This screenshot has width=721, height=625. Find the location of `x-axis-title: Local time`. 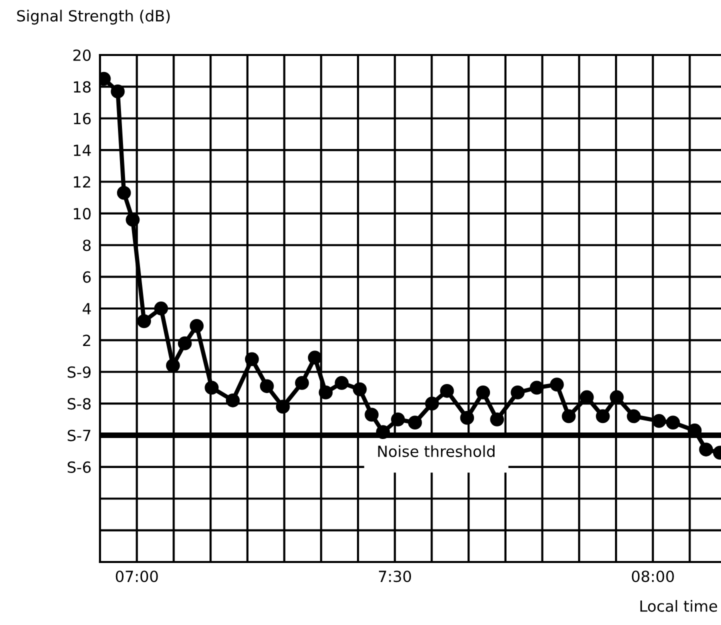

x-axis-title: Local time is located at coordinates (679, 606).